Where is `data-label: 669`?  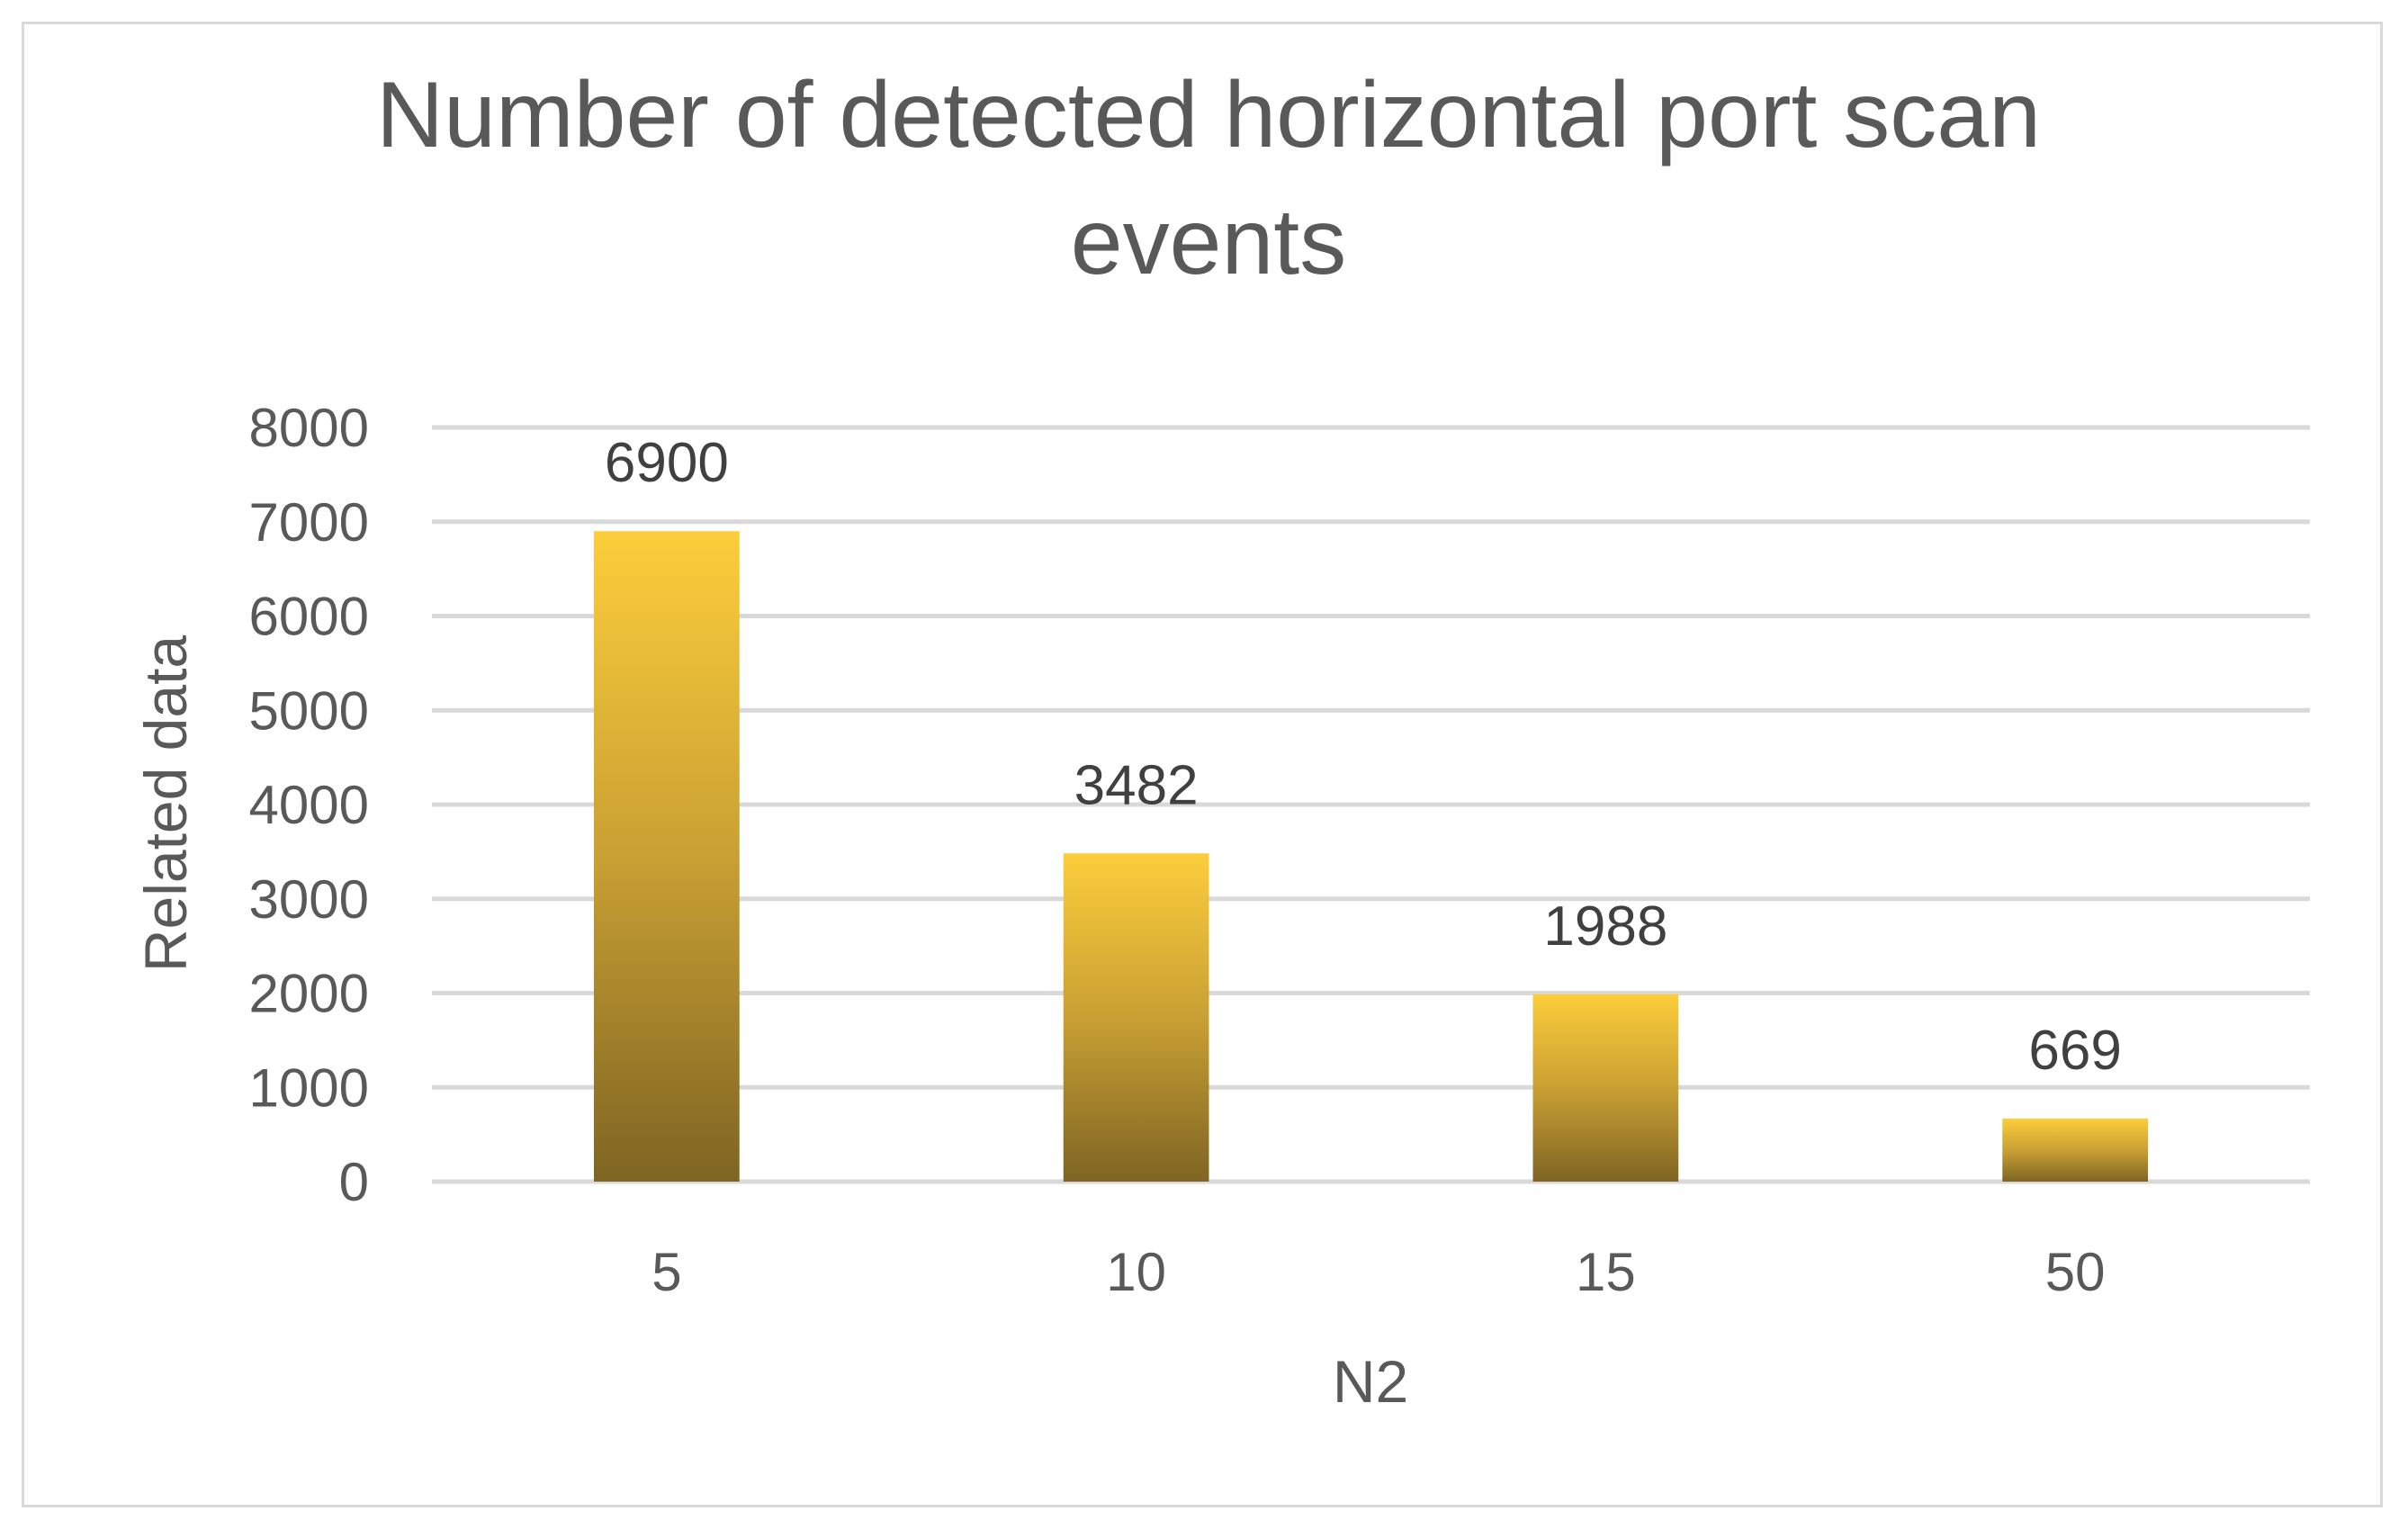
data-label: 669 is located at coordinates (2074, 1051).